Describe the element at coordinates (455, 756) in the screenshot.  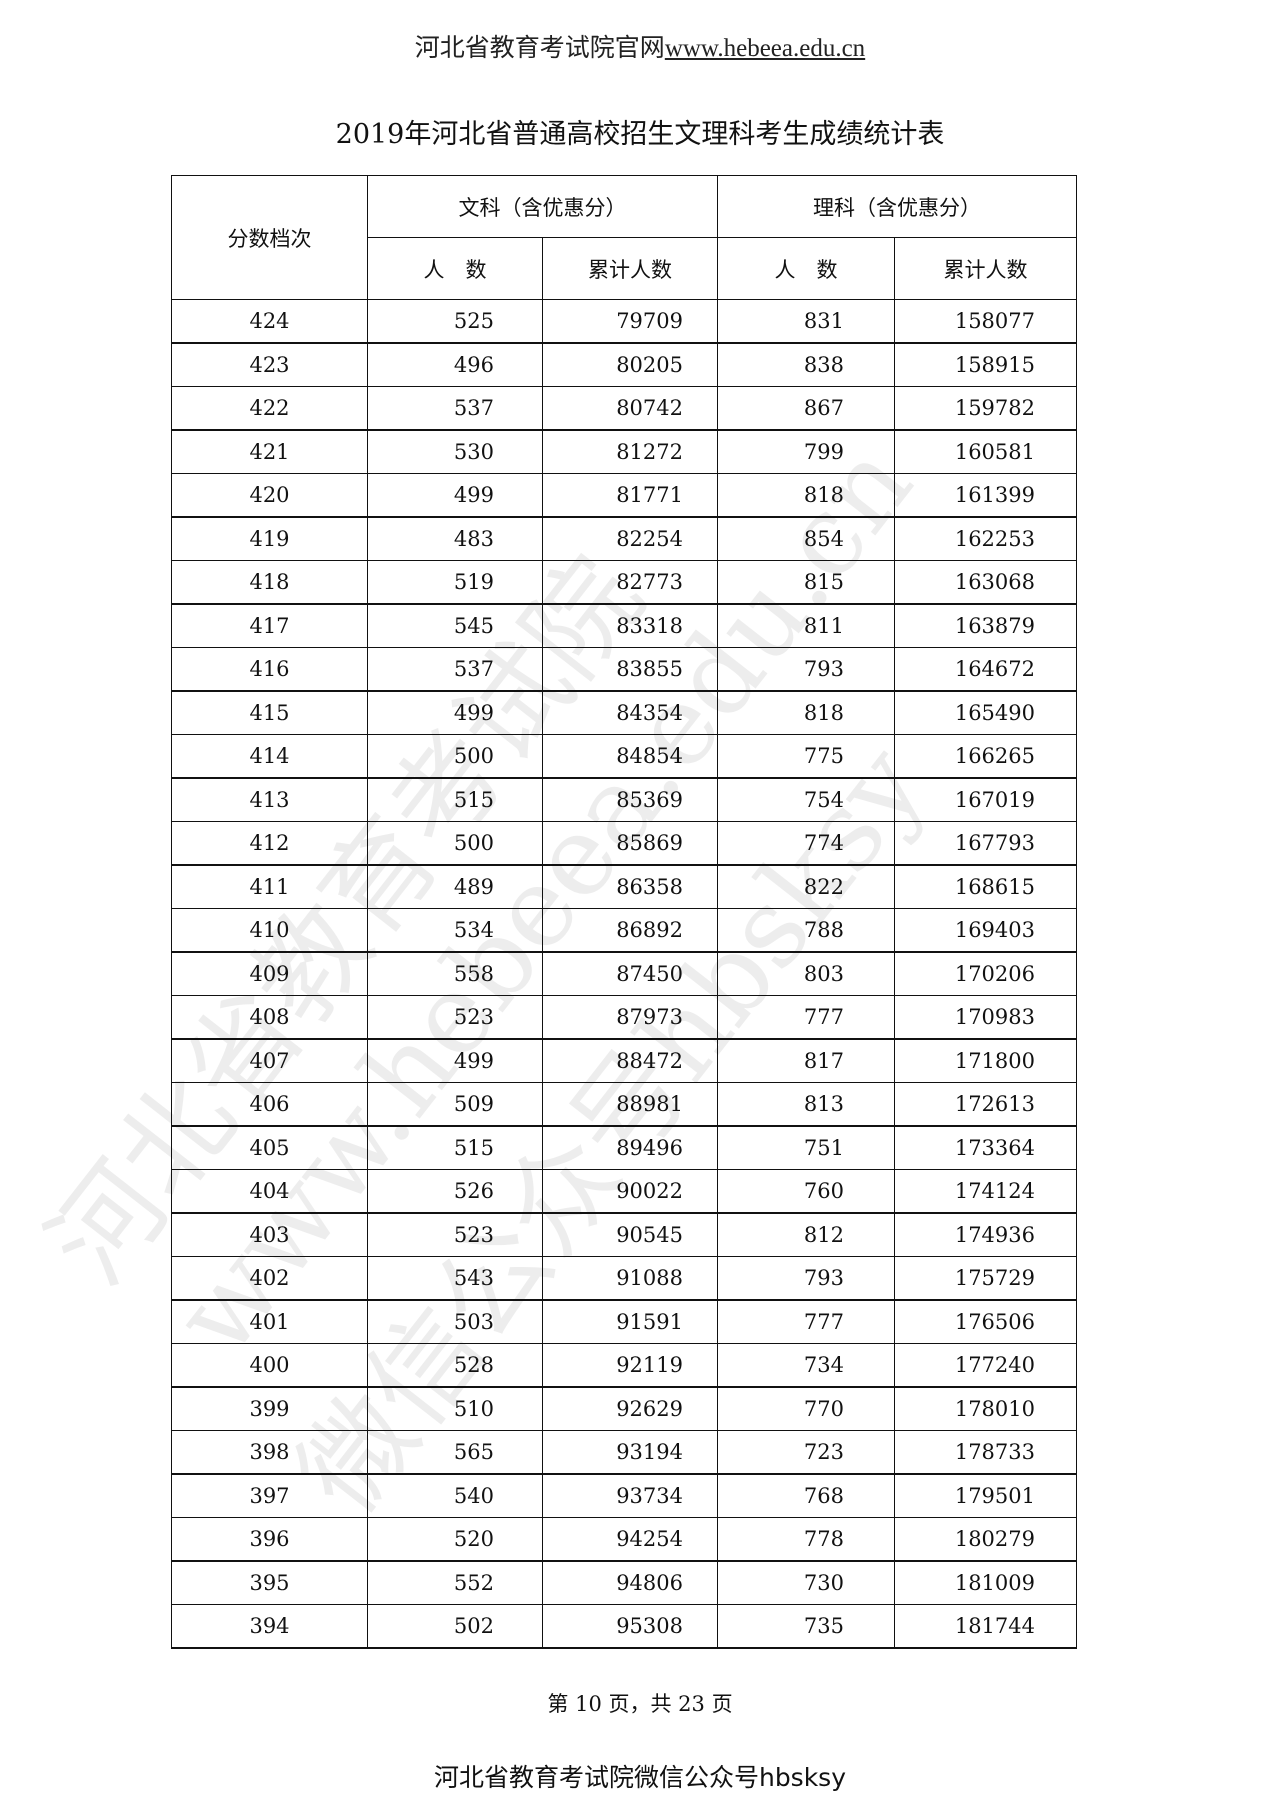
I see `cell-arts-count: 500` at that location.